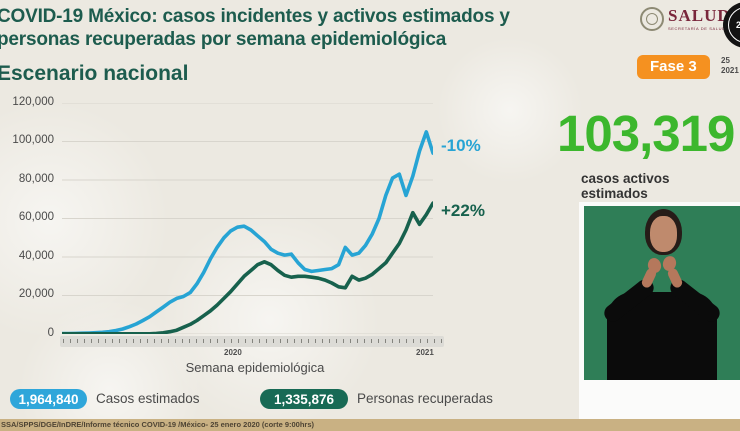 The height and width of the screenshot is (431, 740). I want to click on y-tick: 80,000, so click(36, 179).